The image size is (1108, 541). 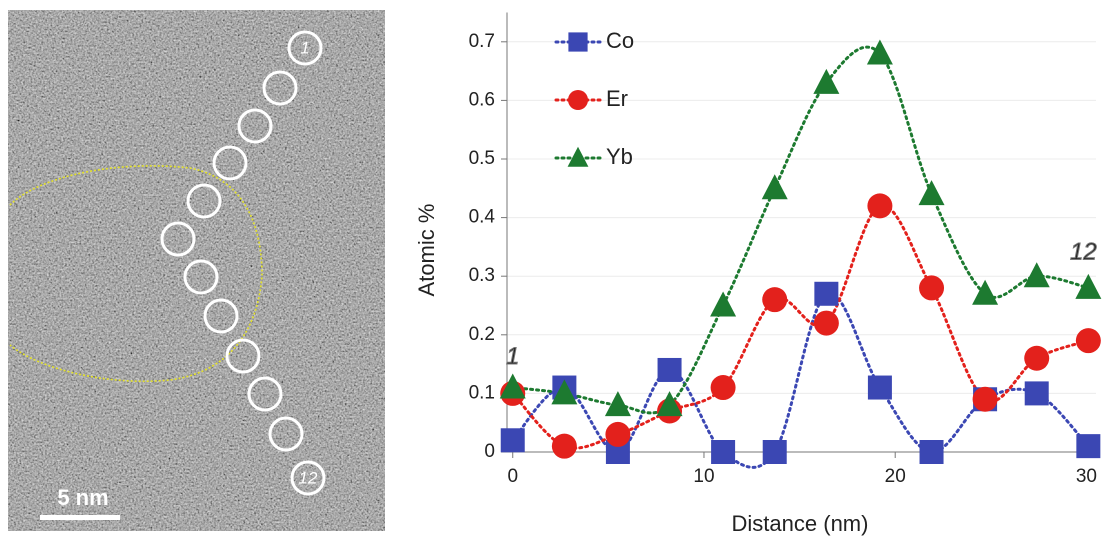 I want to click on x-tick-label: 20, so click(x=895, y=476).